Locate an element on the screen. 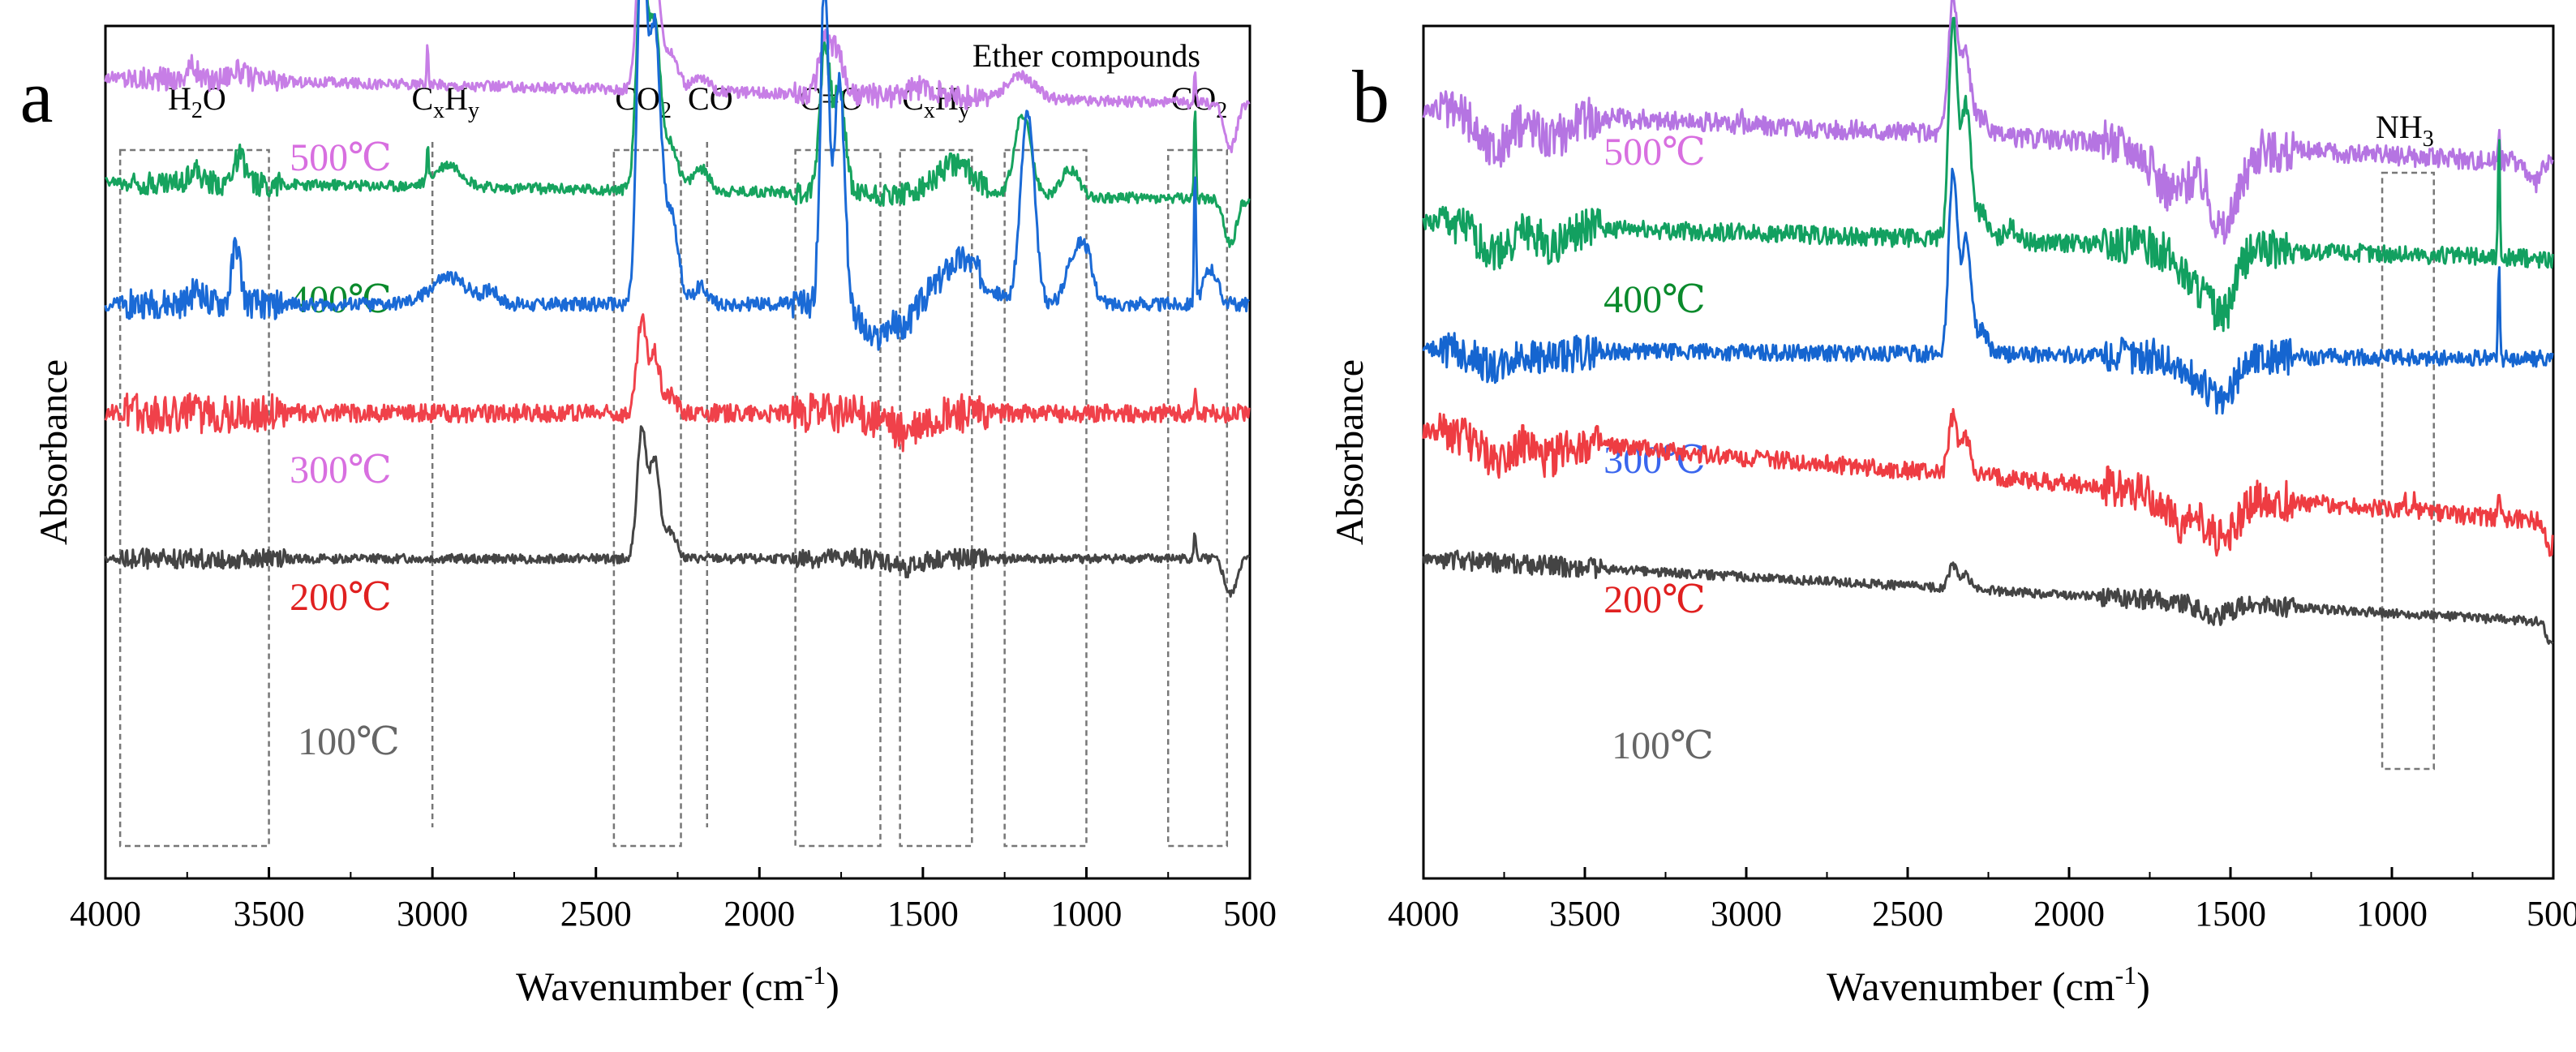 Image resolution: width=2576 pixels, height=1052 pixels. series-label: 300℃ is located at coordinates (341, 471).